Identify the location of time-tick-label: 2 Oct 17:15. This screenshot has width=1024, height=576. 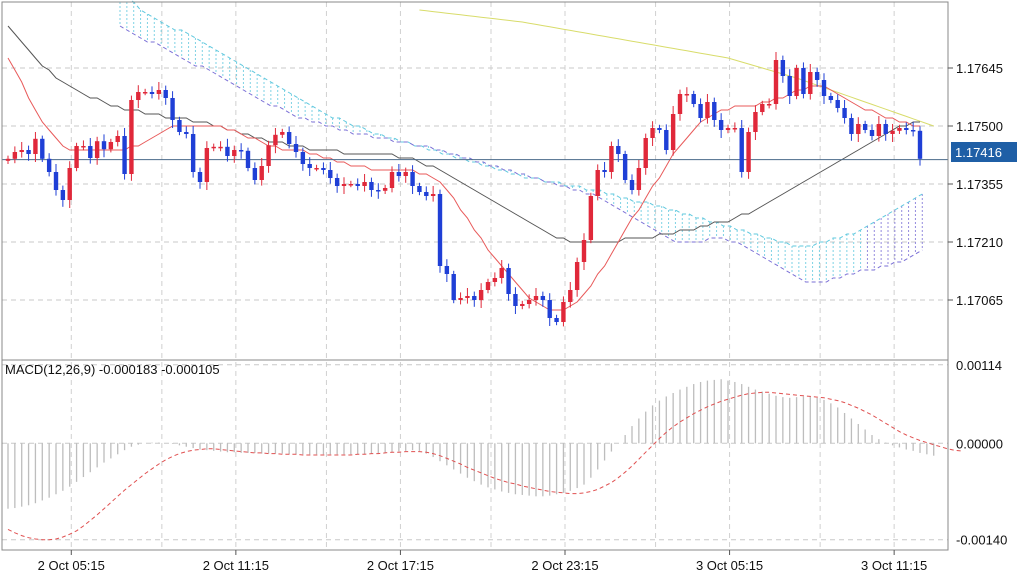
(400, 565).